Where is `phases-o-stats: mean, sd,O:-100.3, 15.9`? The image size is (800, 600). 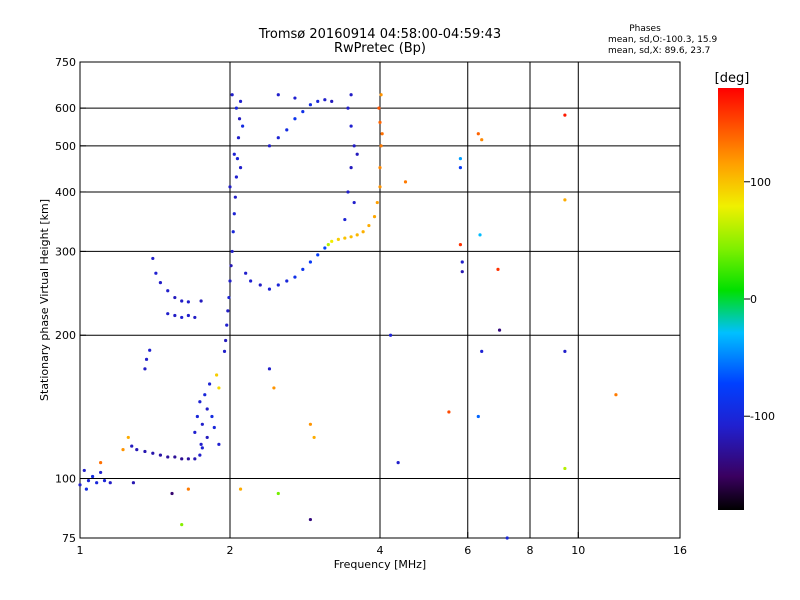 phases-o-stats: mean, sd,O:-100.3, 15.9 is located at coordinates (663, 40).